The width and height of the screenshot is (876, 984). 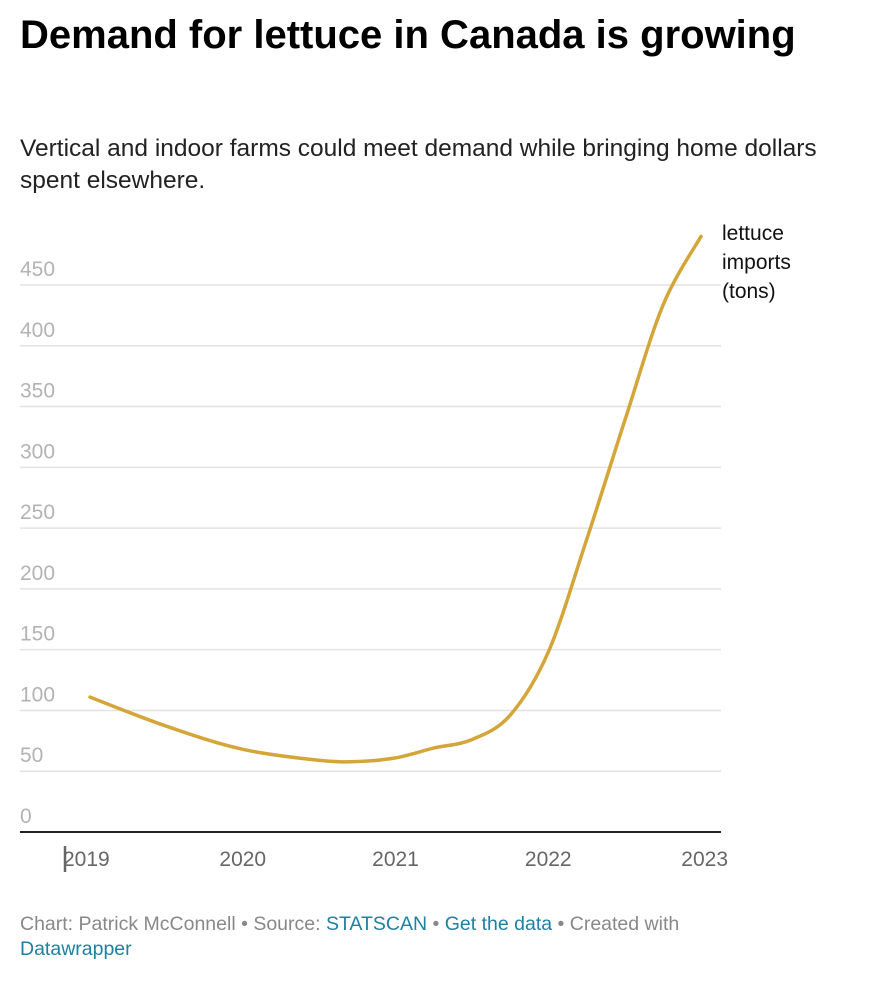 What do you see at coordinates (37, 330) in the screenshot?
I see `y-tick-label: 400` at bounding box center [37, 330].